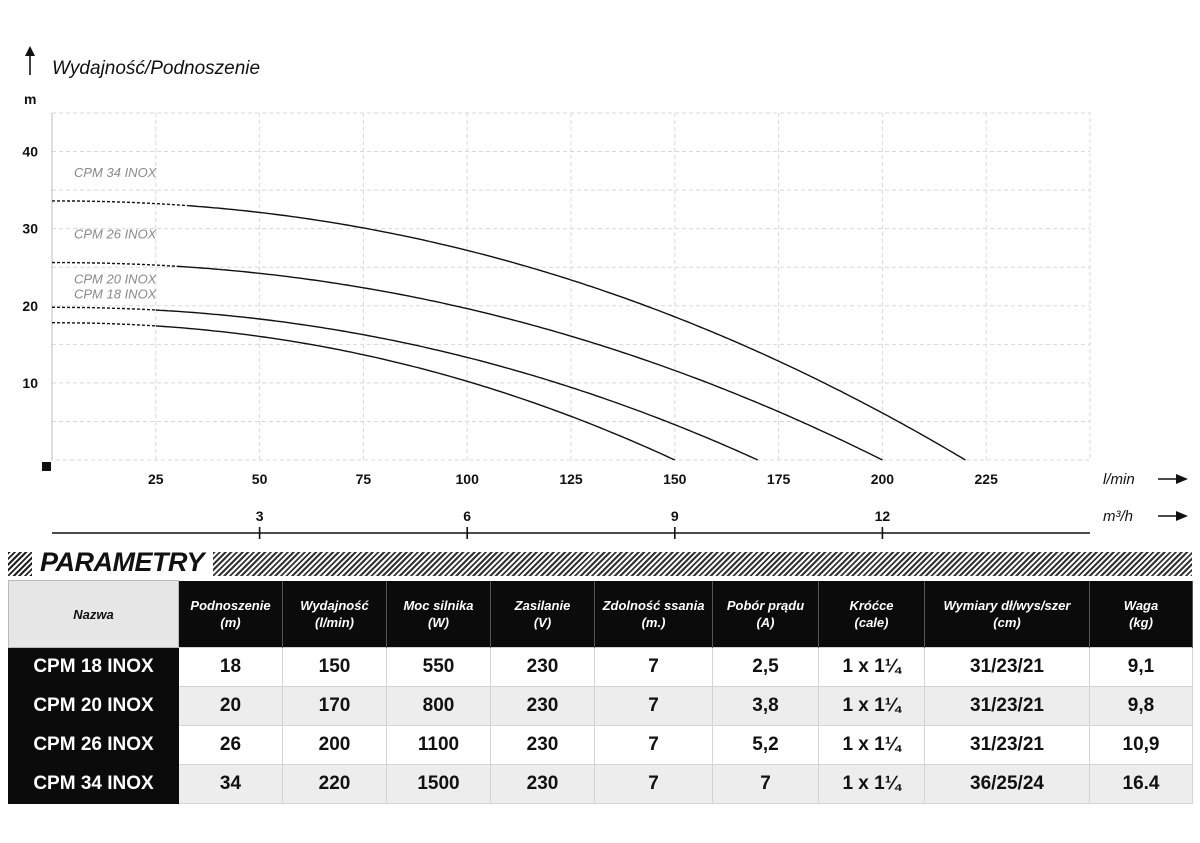  I want to click on column-header: Waga (kg), so click(1141, 614).